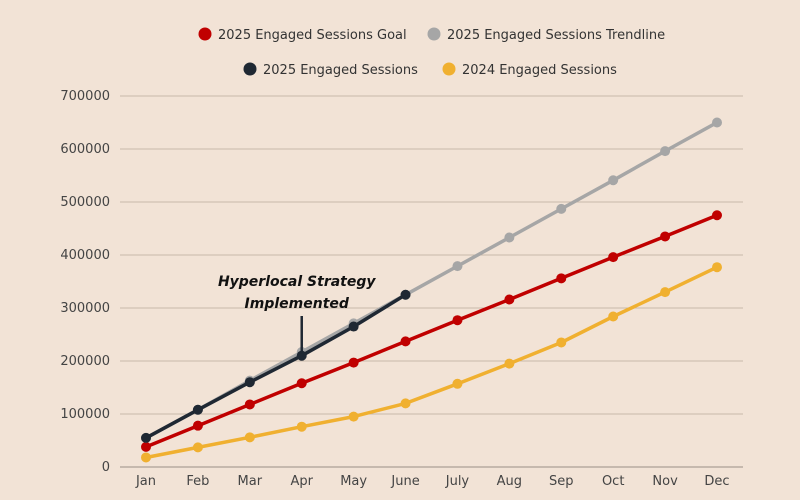 The image size is (800, 500). Describe the element at coordinates (353, 416) in the screenshot. I see `point-2024-engaged-sessions-may` at that location.